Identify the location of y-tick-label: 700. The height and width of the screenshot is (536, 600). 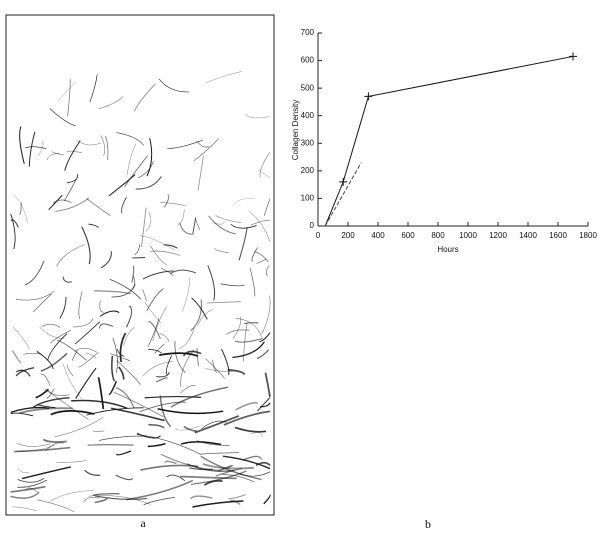
(308, 32).